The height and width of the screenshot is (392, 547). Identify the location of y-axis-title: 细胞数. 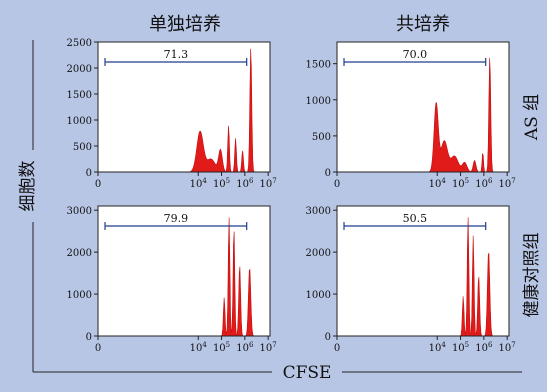
(28, 186).